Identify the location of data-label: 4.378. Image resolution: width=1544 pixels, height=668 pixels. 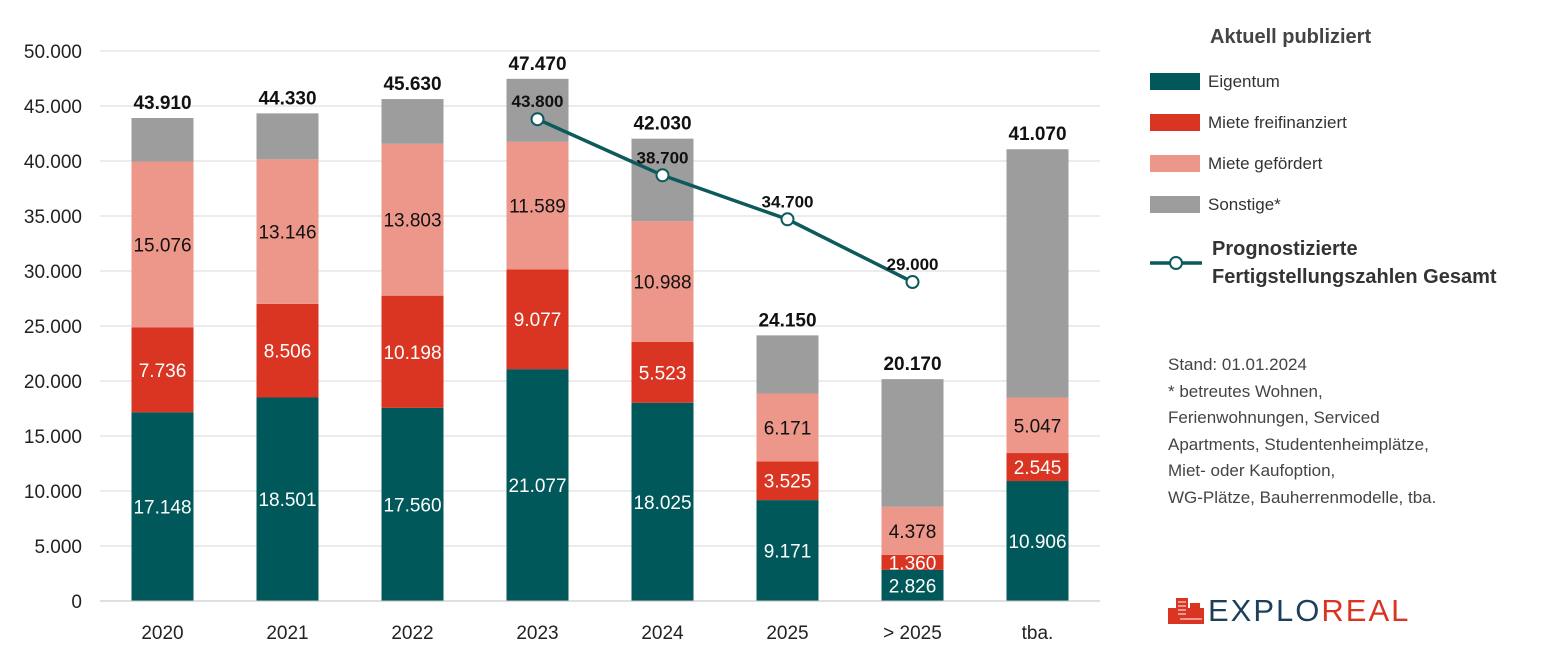
(913, 532).